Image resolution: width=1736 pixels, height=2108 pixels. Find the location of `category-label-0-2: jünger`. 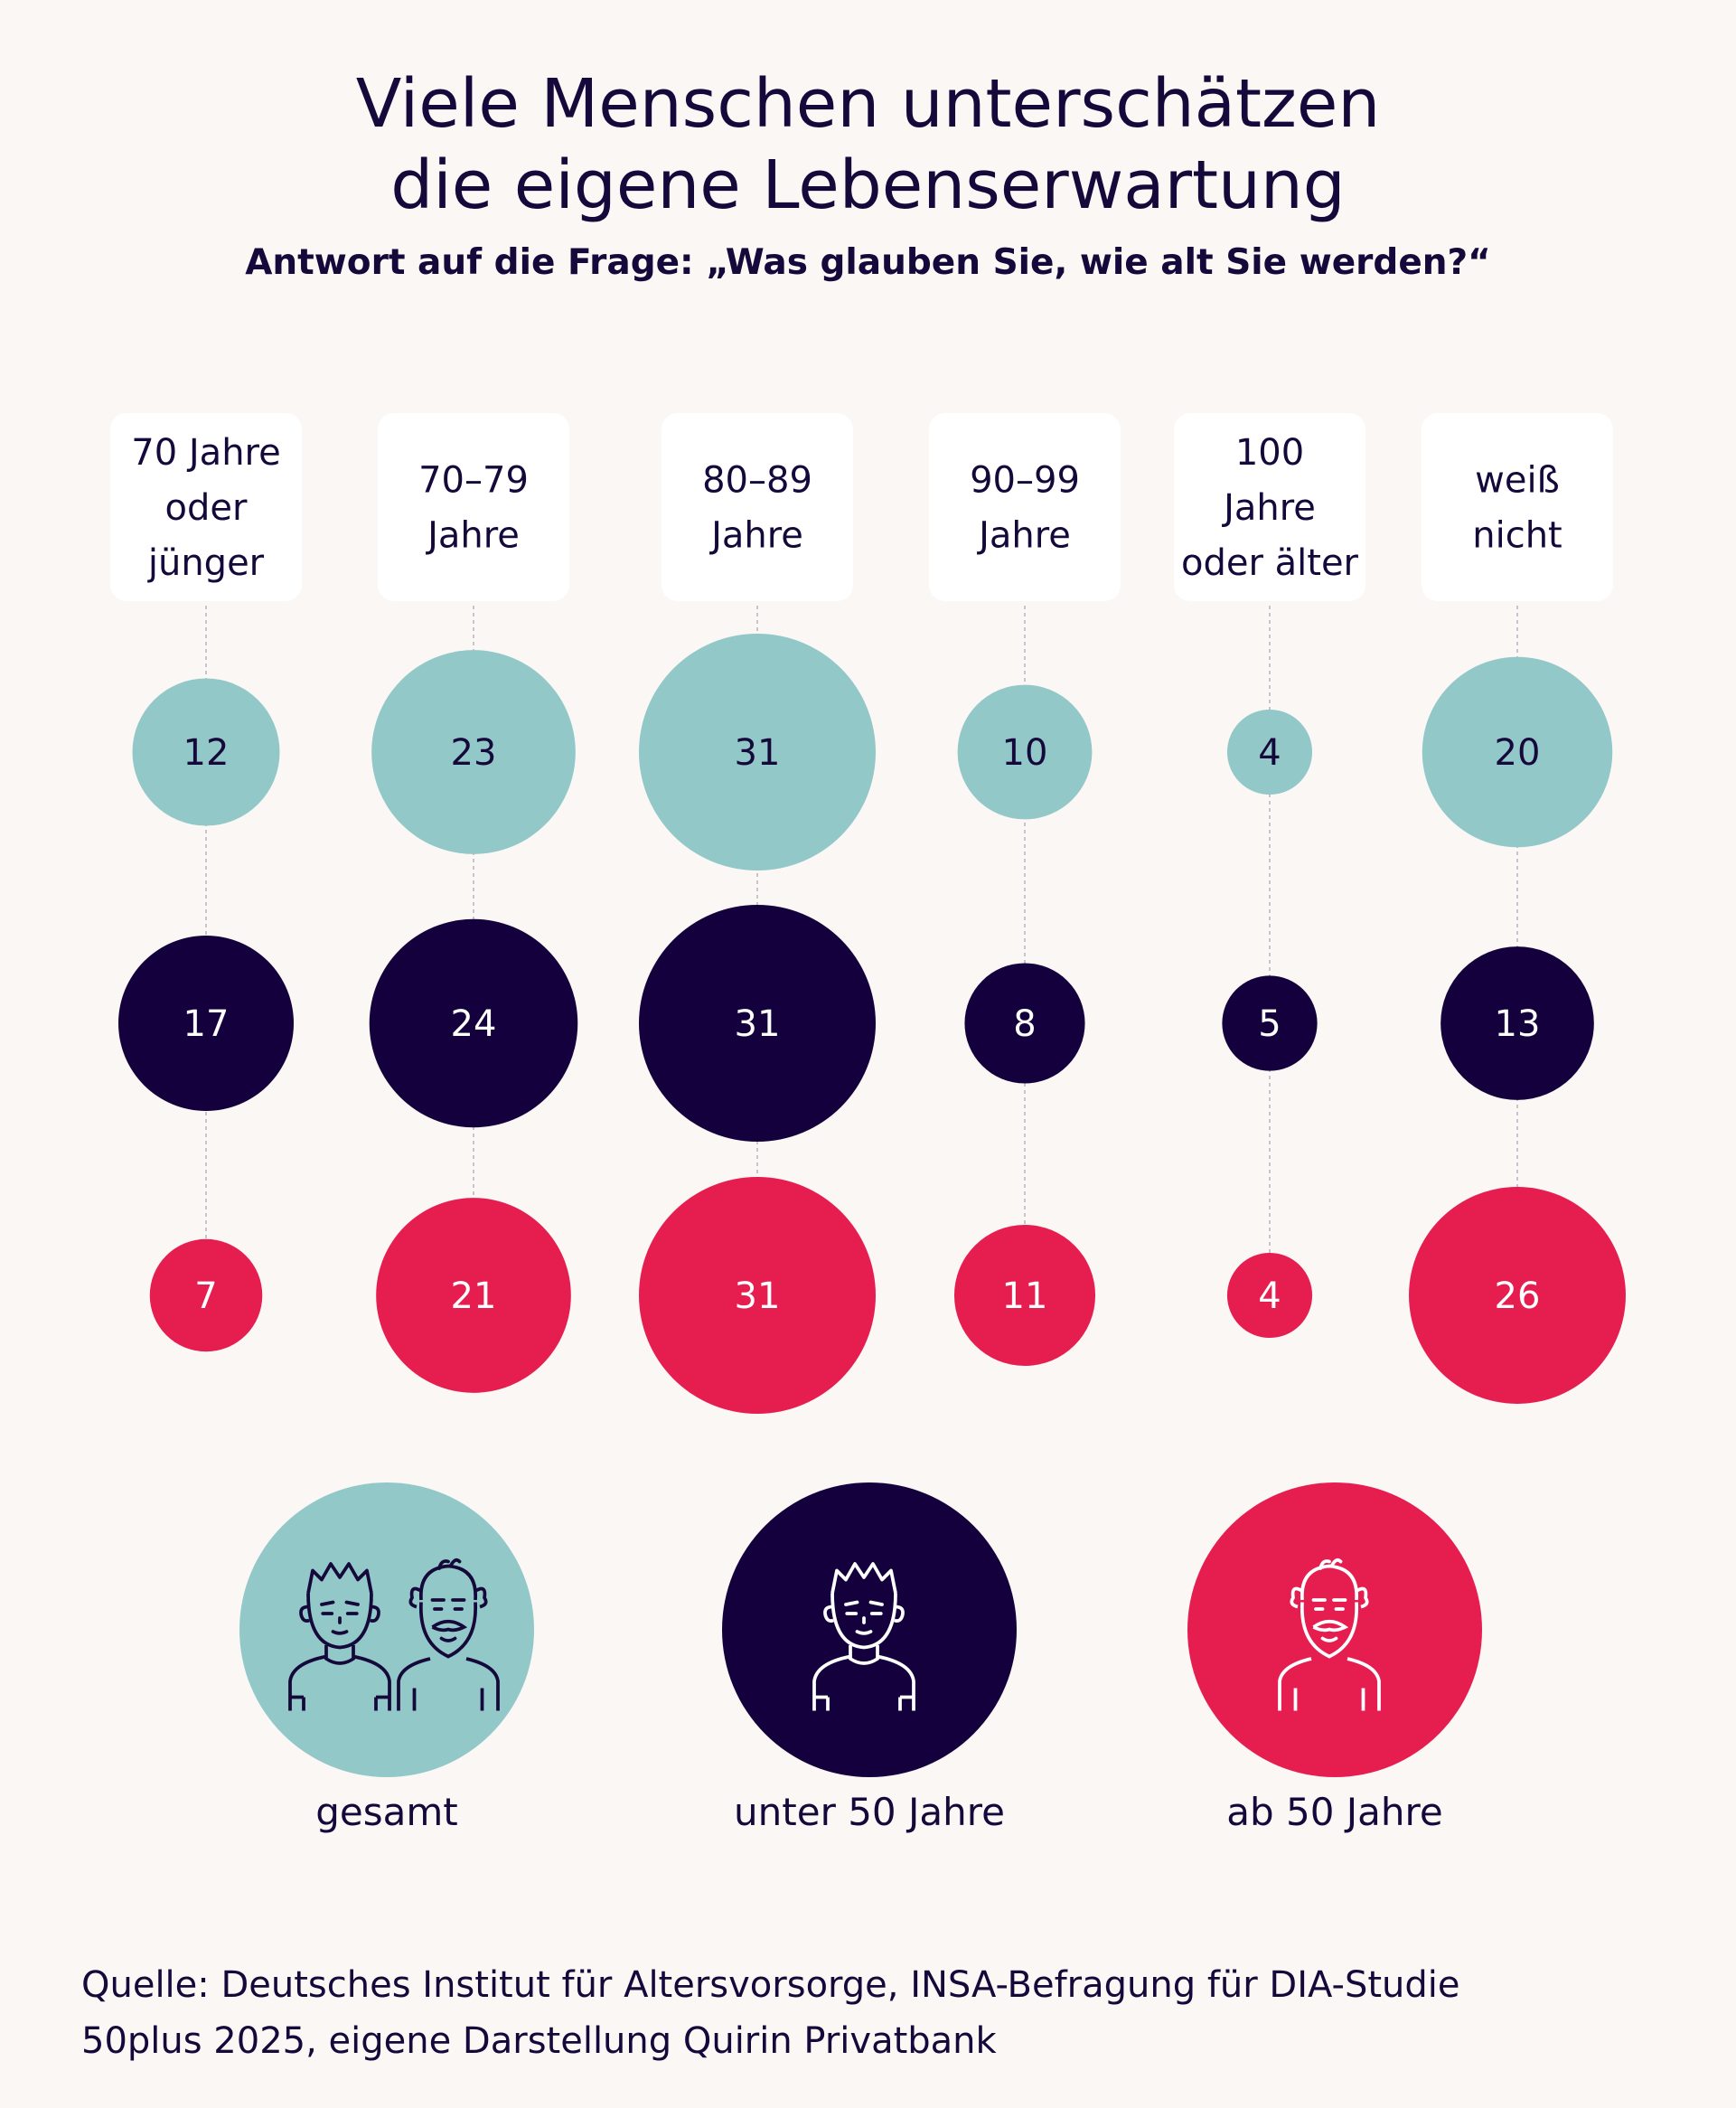

category-label-0-2: jünger is located at coordinates (206, 563).